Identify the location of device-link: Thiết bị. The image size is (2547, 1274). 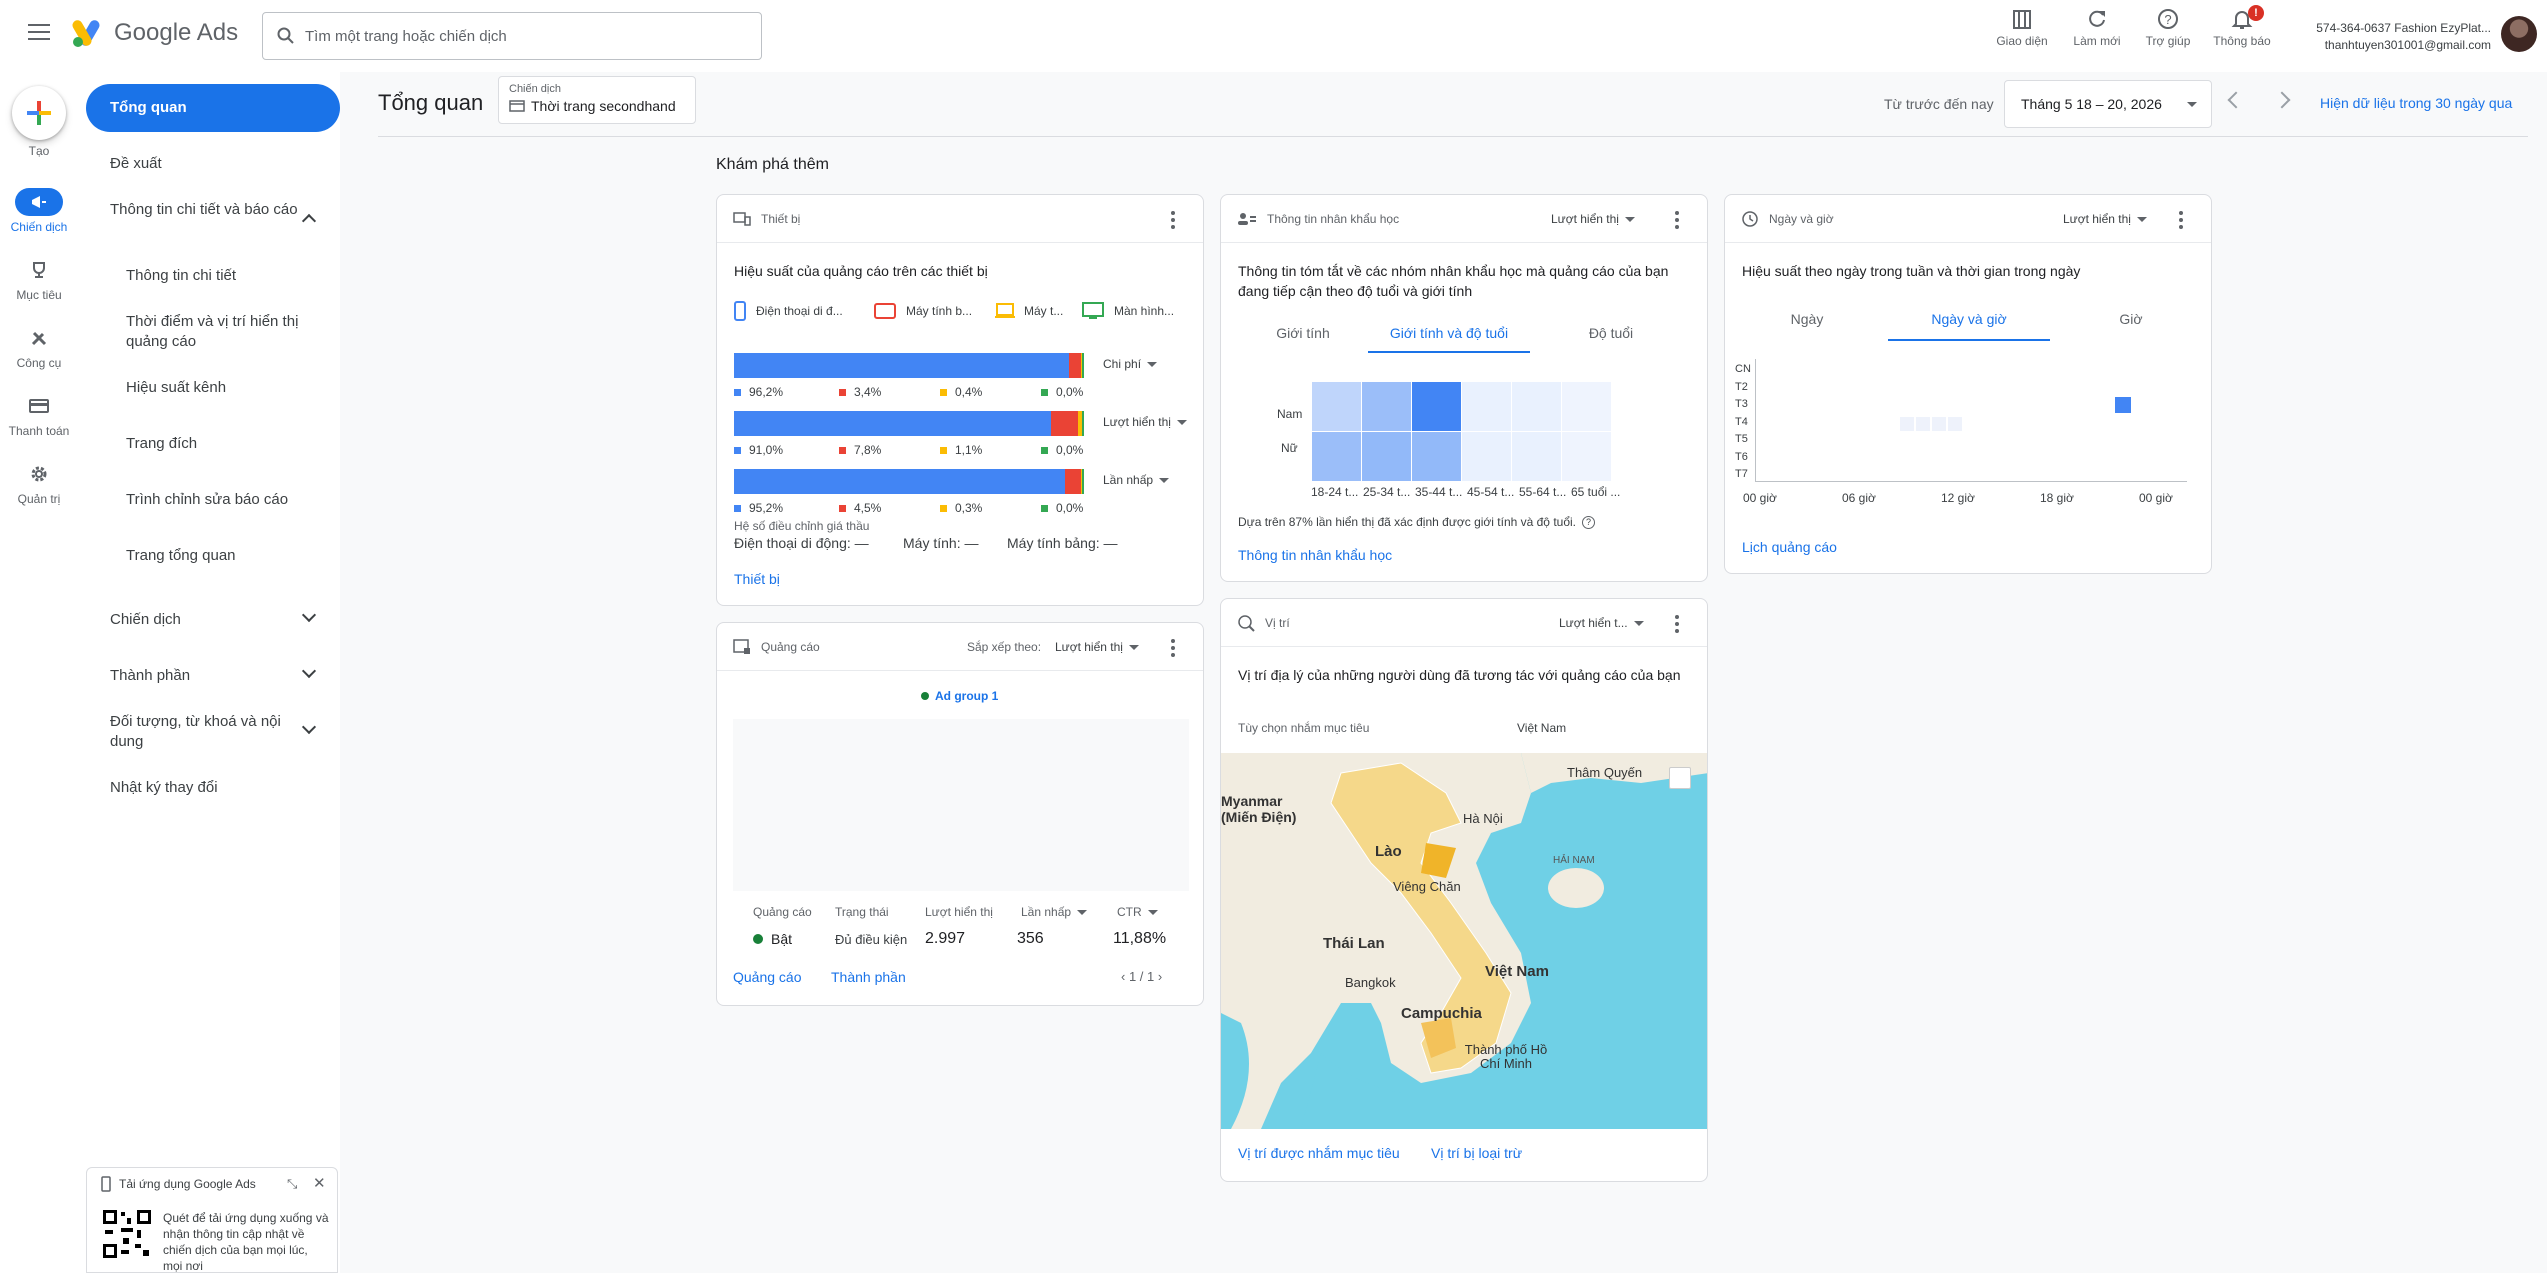
(757, 579).